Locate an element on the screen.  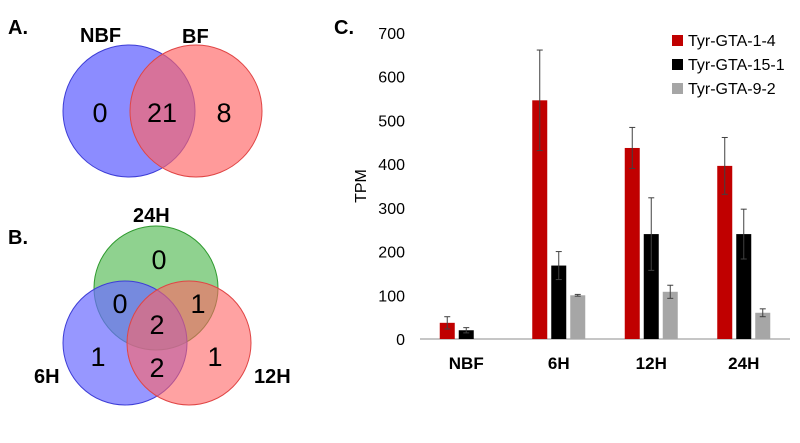
venn-a-count-bf-only: 8 is located at coordinates (223, 113).